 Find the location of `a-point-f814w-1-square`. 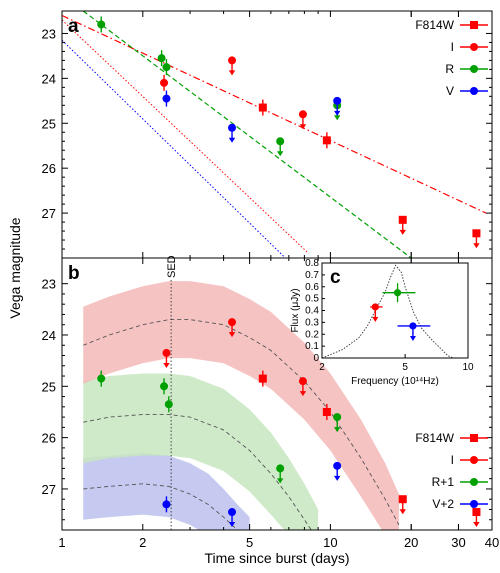

a-point-f814w-1-square is located at coordinates (326, 140).